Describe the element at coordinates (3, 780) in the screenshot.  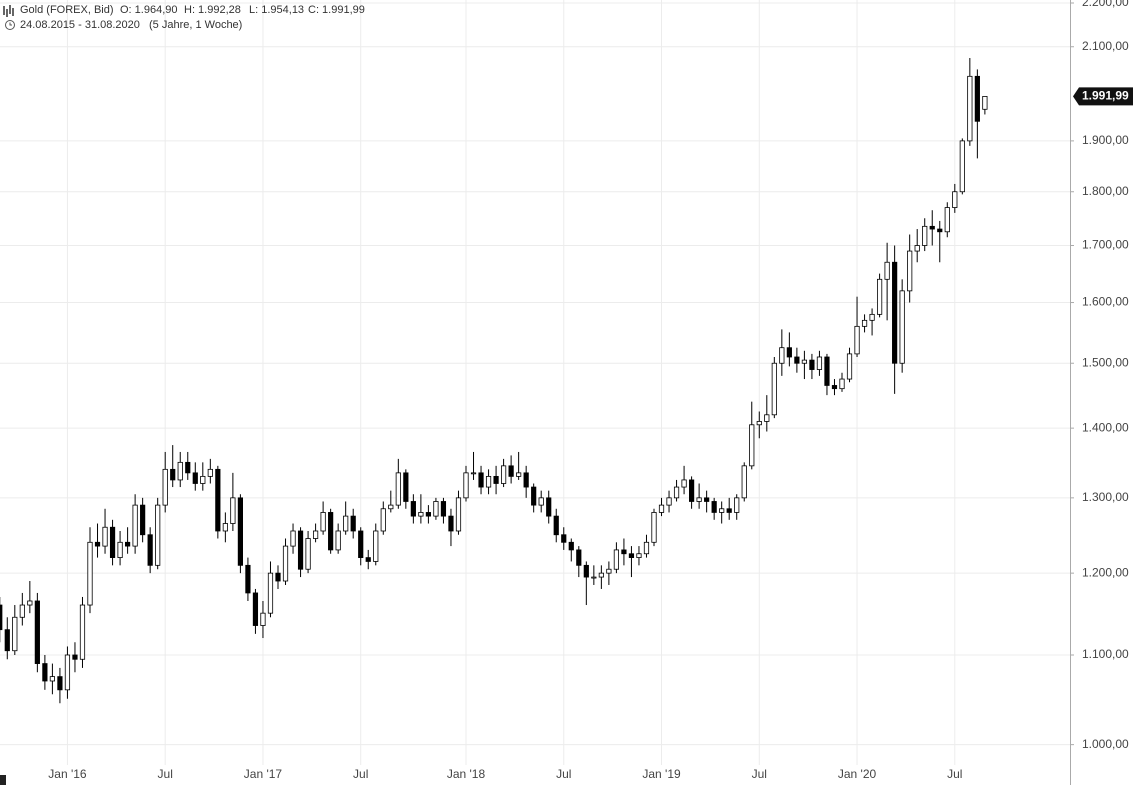
I see `corner-marker` at that location.